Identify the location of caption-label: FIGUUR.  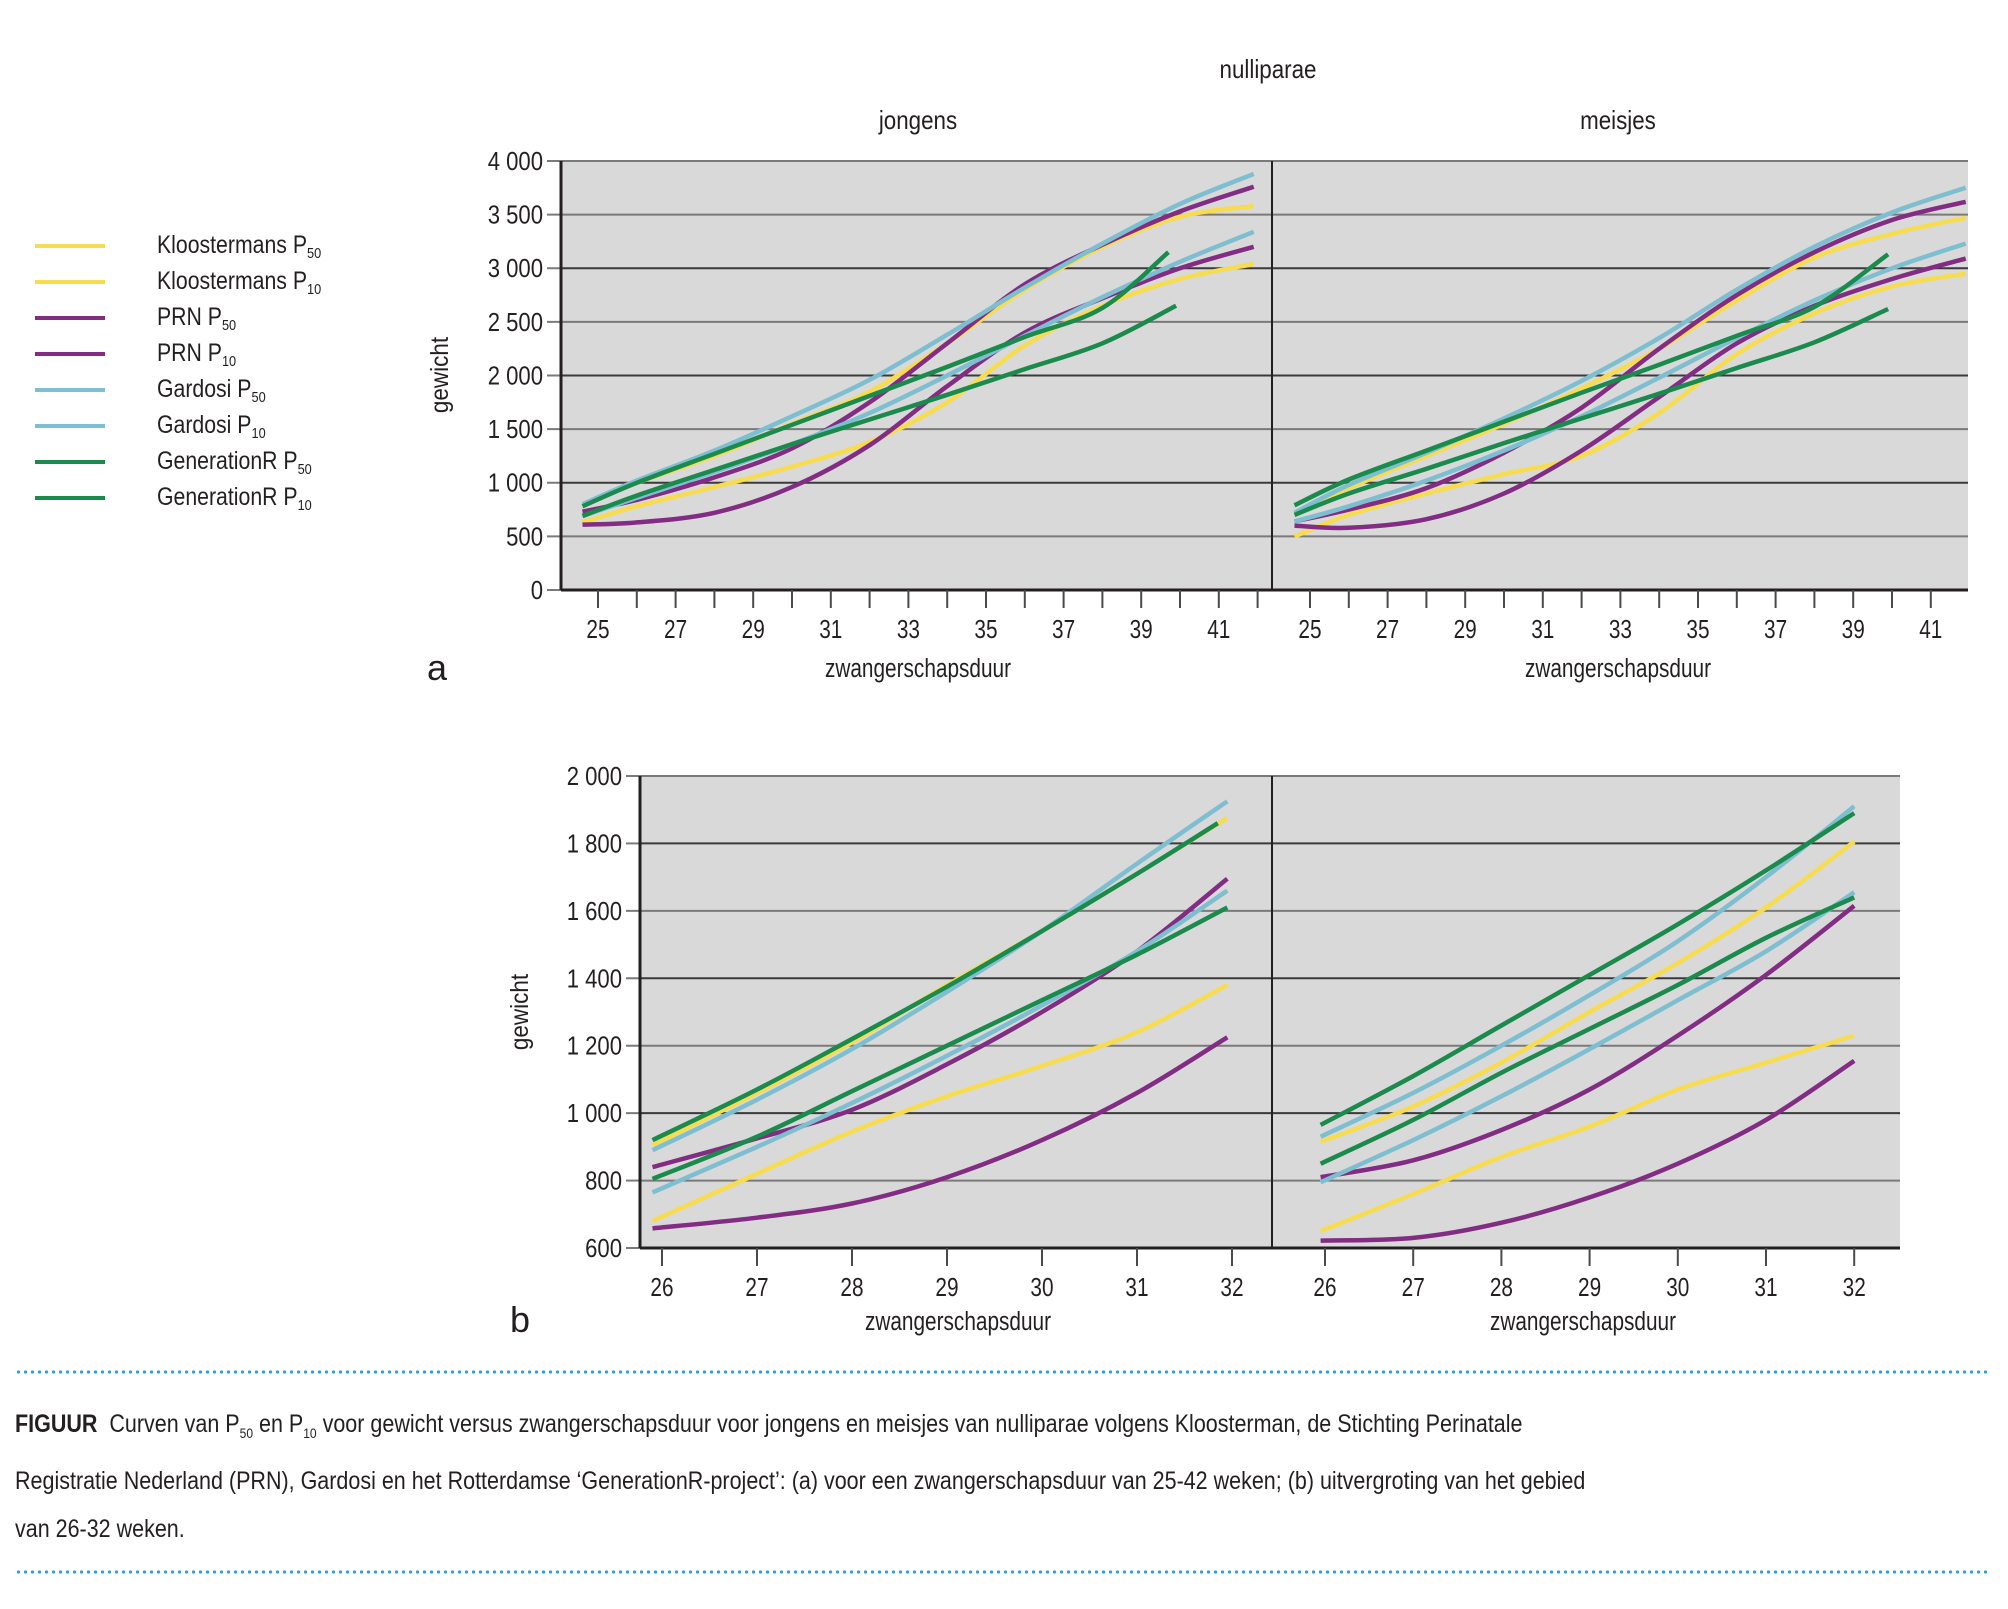
(56, 1424).